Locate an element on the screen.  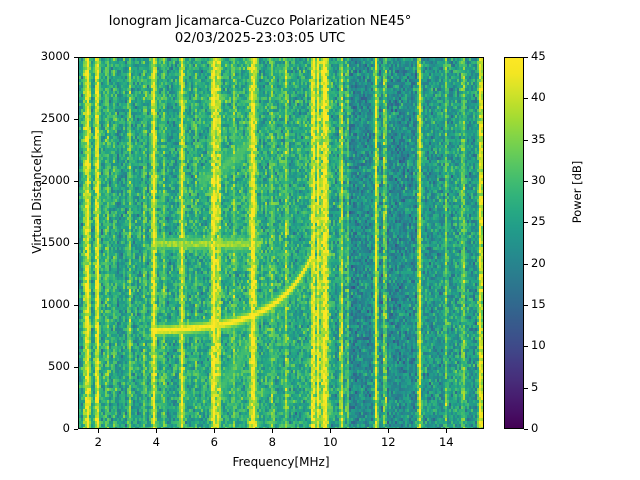
x-tick-label: 14 is located at coordinates (446, 442).